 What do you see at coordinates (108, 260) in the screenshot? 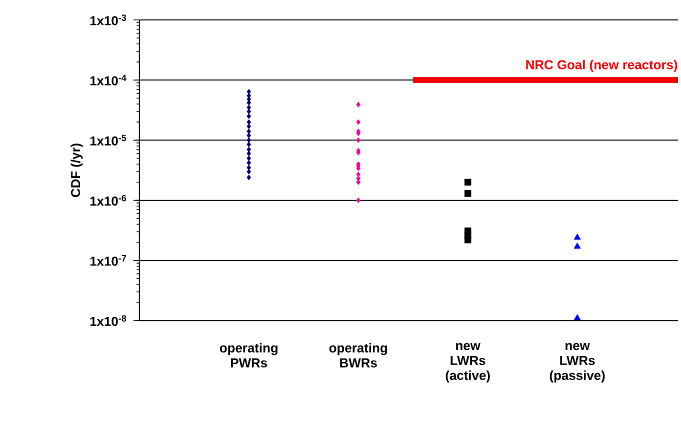
I see `y-tick-label: 1x10$^{-7}$` at bounding box center [108, 260].